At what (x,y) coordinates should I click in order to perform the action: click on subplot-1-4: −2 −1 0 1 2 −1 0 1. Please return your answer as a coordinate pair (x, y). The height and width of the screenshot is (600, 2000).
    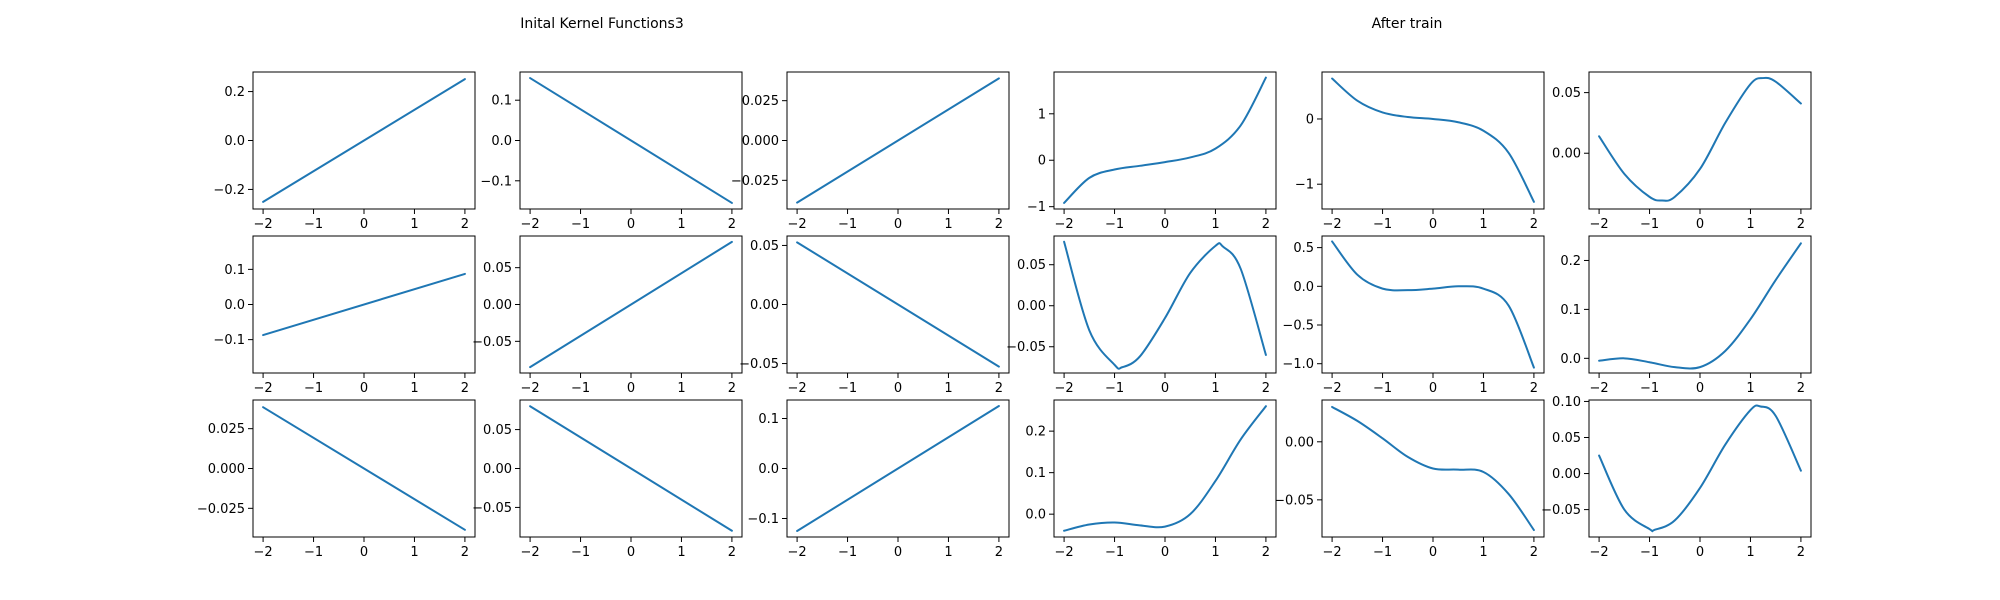
    Looking at the image, I should click on (1152, 151).